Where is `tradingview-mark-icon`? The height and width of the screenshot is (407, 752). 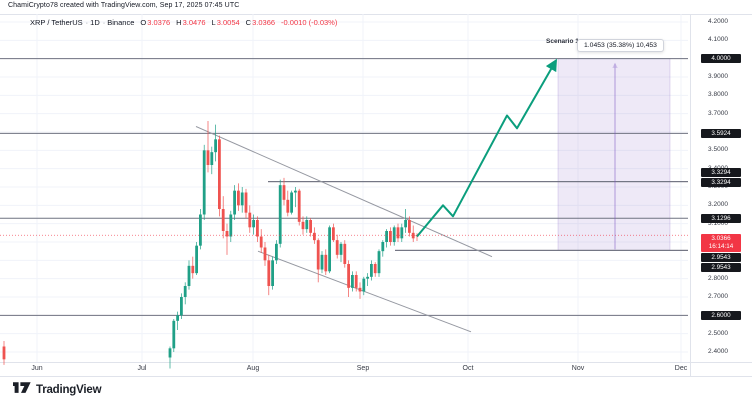
tradingview-mark-icon is located at coordinates (22, 389).